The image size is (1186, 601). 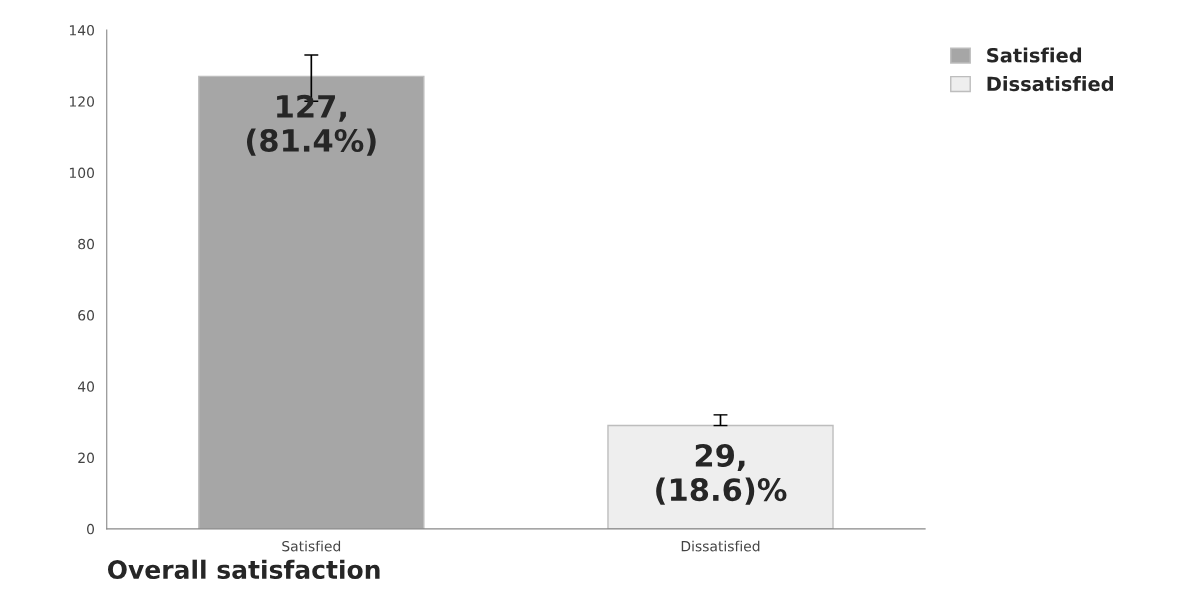 I want to click on y-tick-label: 140, so click(x=82, y=30).